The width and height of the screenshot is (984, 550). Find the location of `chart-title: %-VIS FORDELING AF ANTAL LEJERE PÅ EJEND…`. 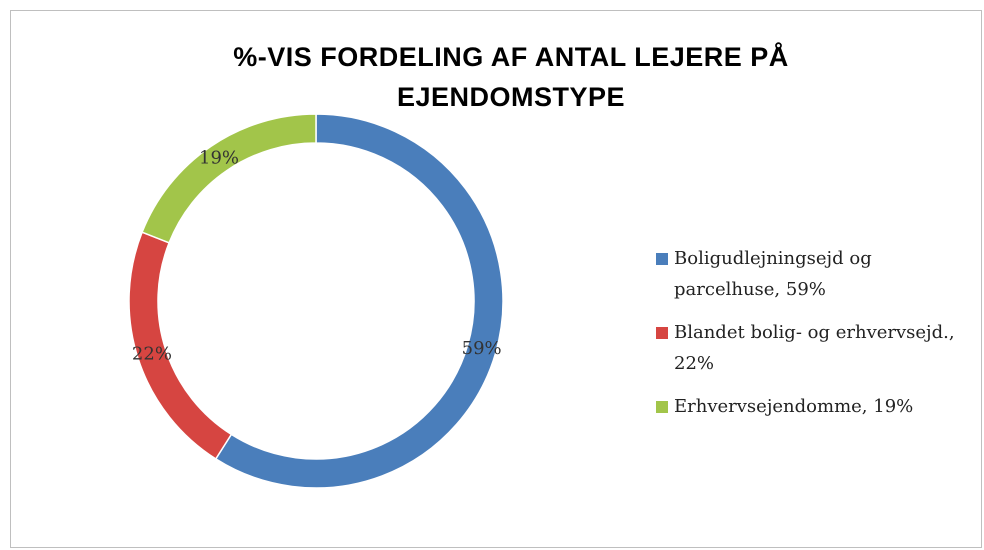

chart-title: %-VIS FORDELING AF ANTAL LEJERE PÅ EJEND… is located at coordinates (511, 77).